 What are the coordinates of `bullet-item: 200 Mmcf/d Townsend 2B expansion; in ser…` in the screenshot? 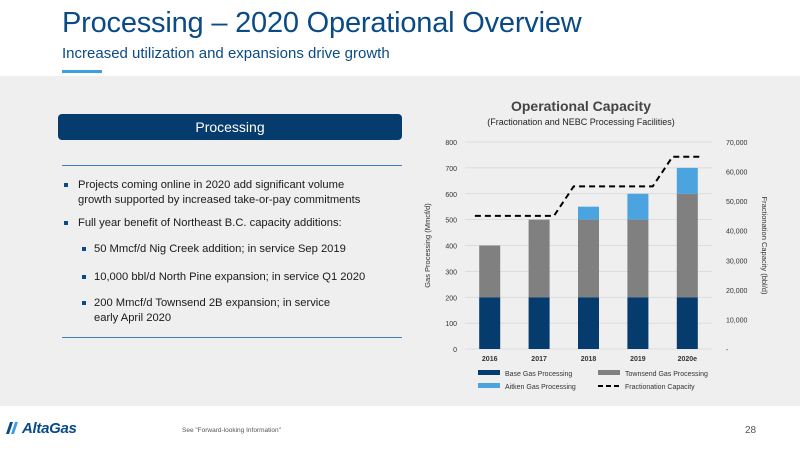 It's located at (205, 311).